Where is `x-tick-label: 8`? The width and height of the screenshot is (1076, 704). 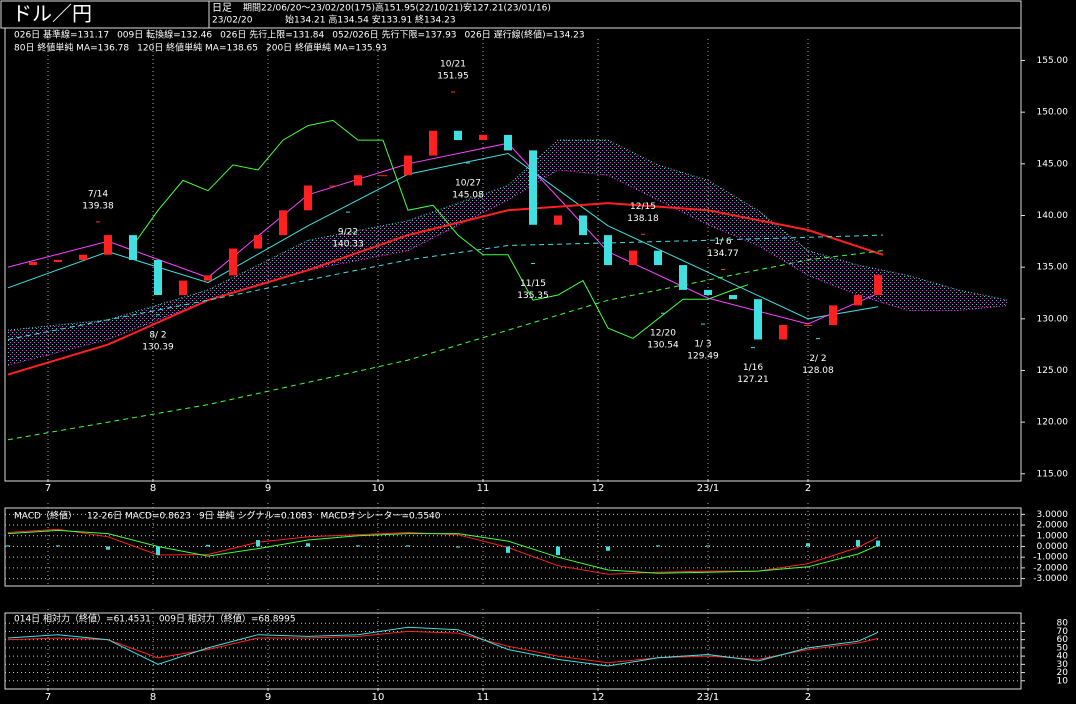
x-tick-label: 8 is located at coordinates (153, 488).